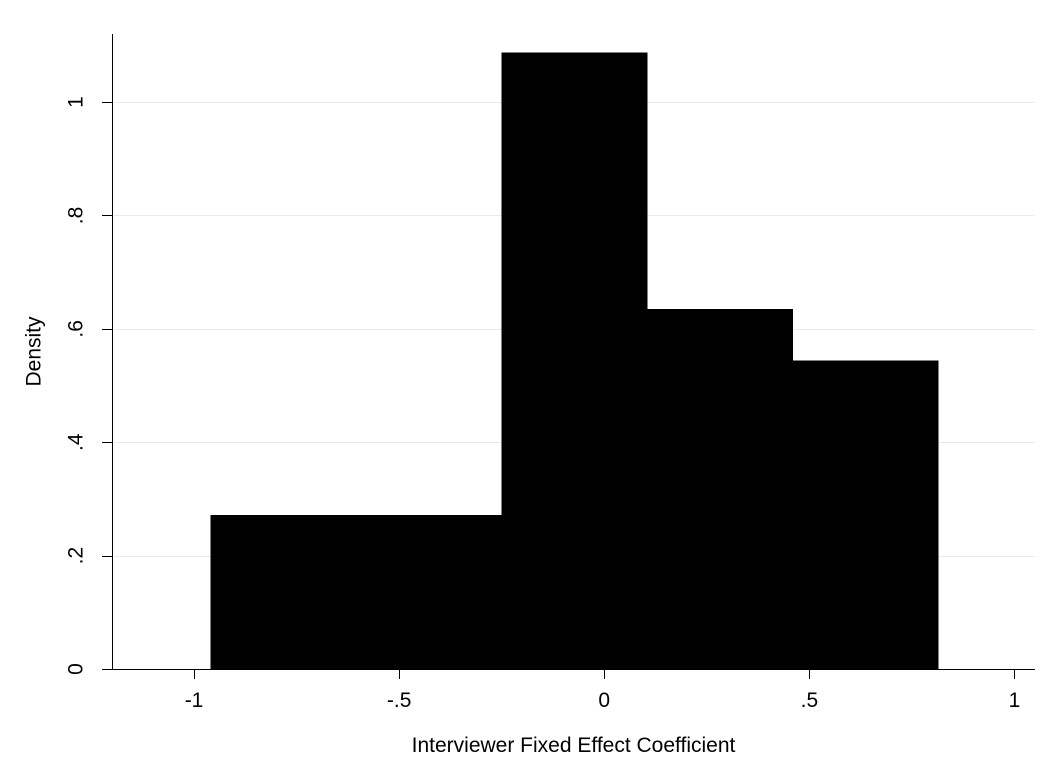 The width and height of the screenshot is (1051, 769). I want to click on y-tick-label: 1, so click(76, 102).